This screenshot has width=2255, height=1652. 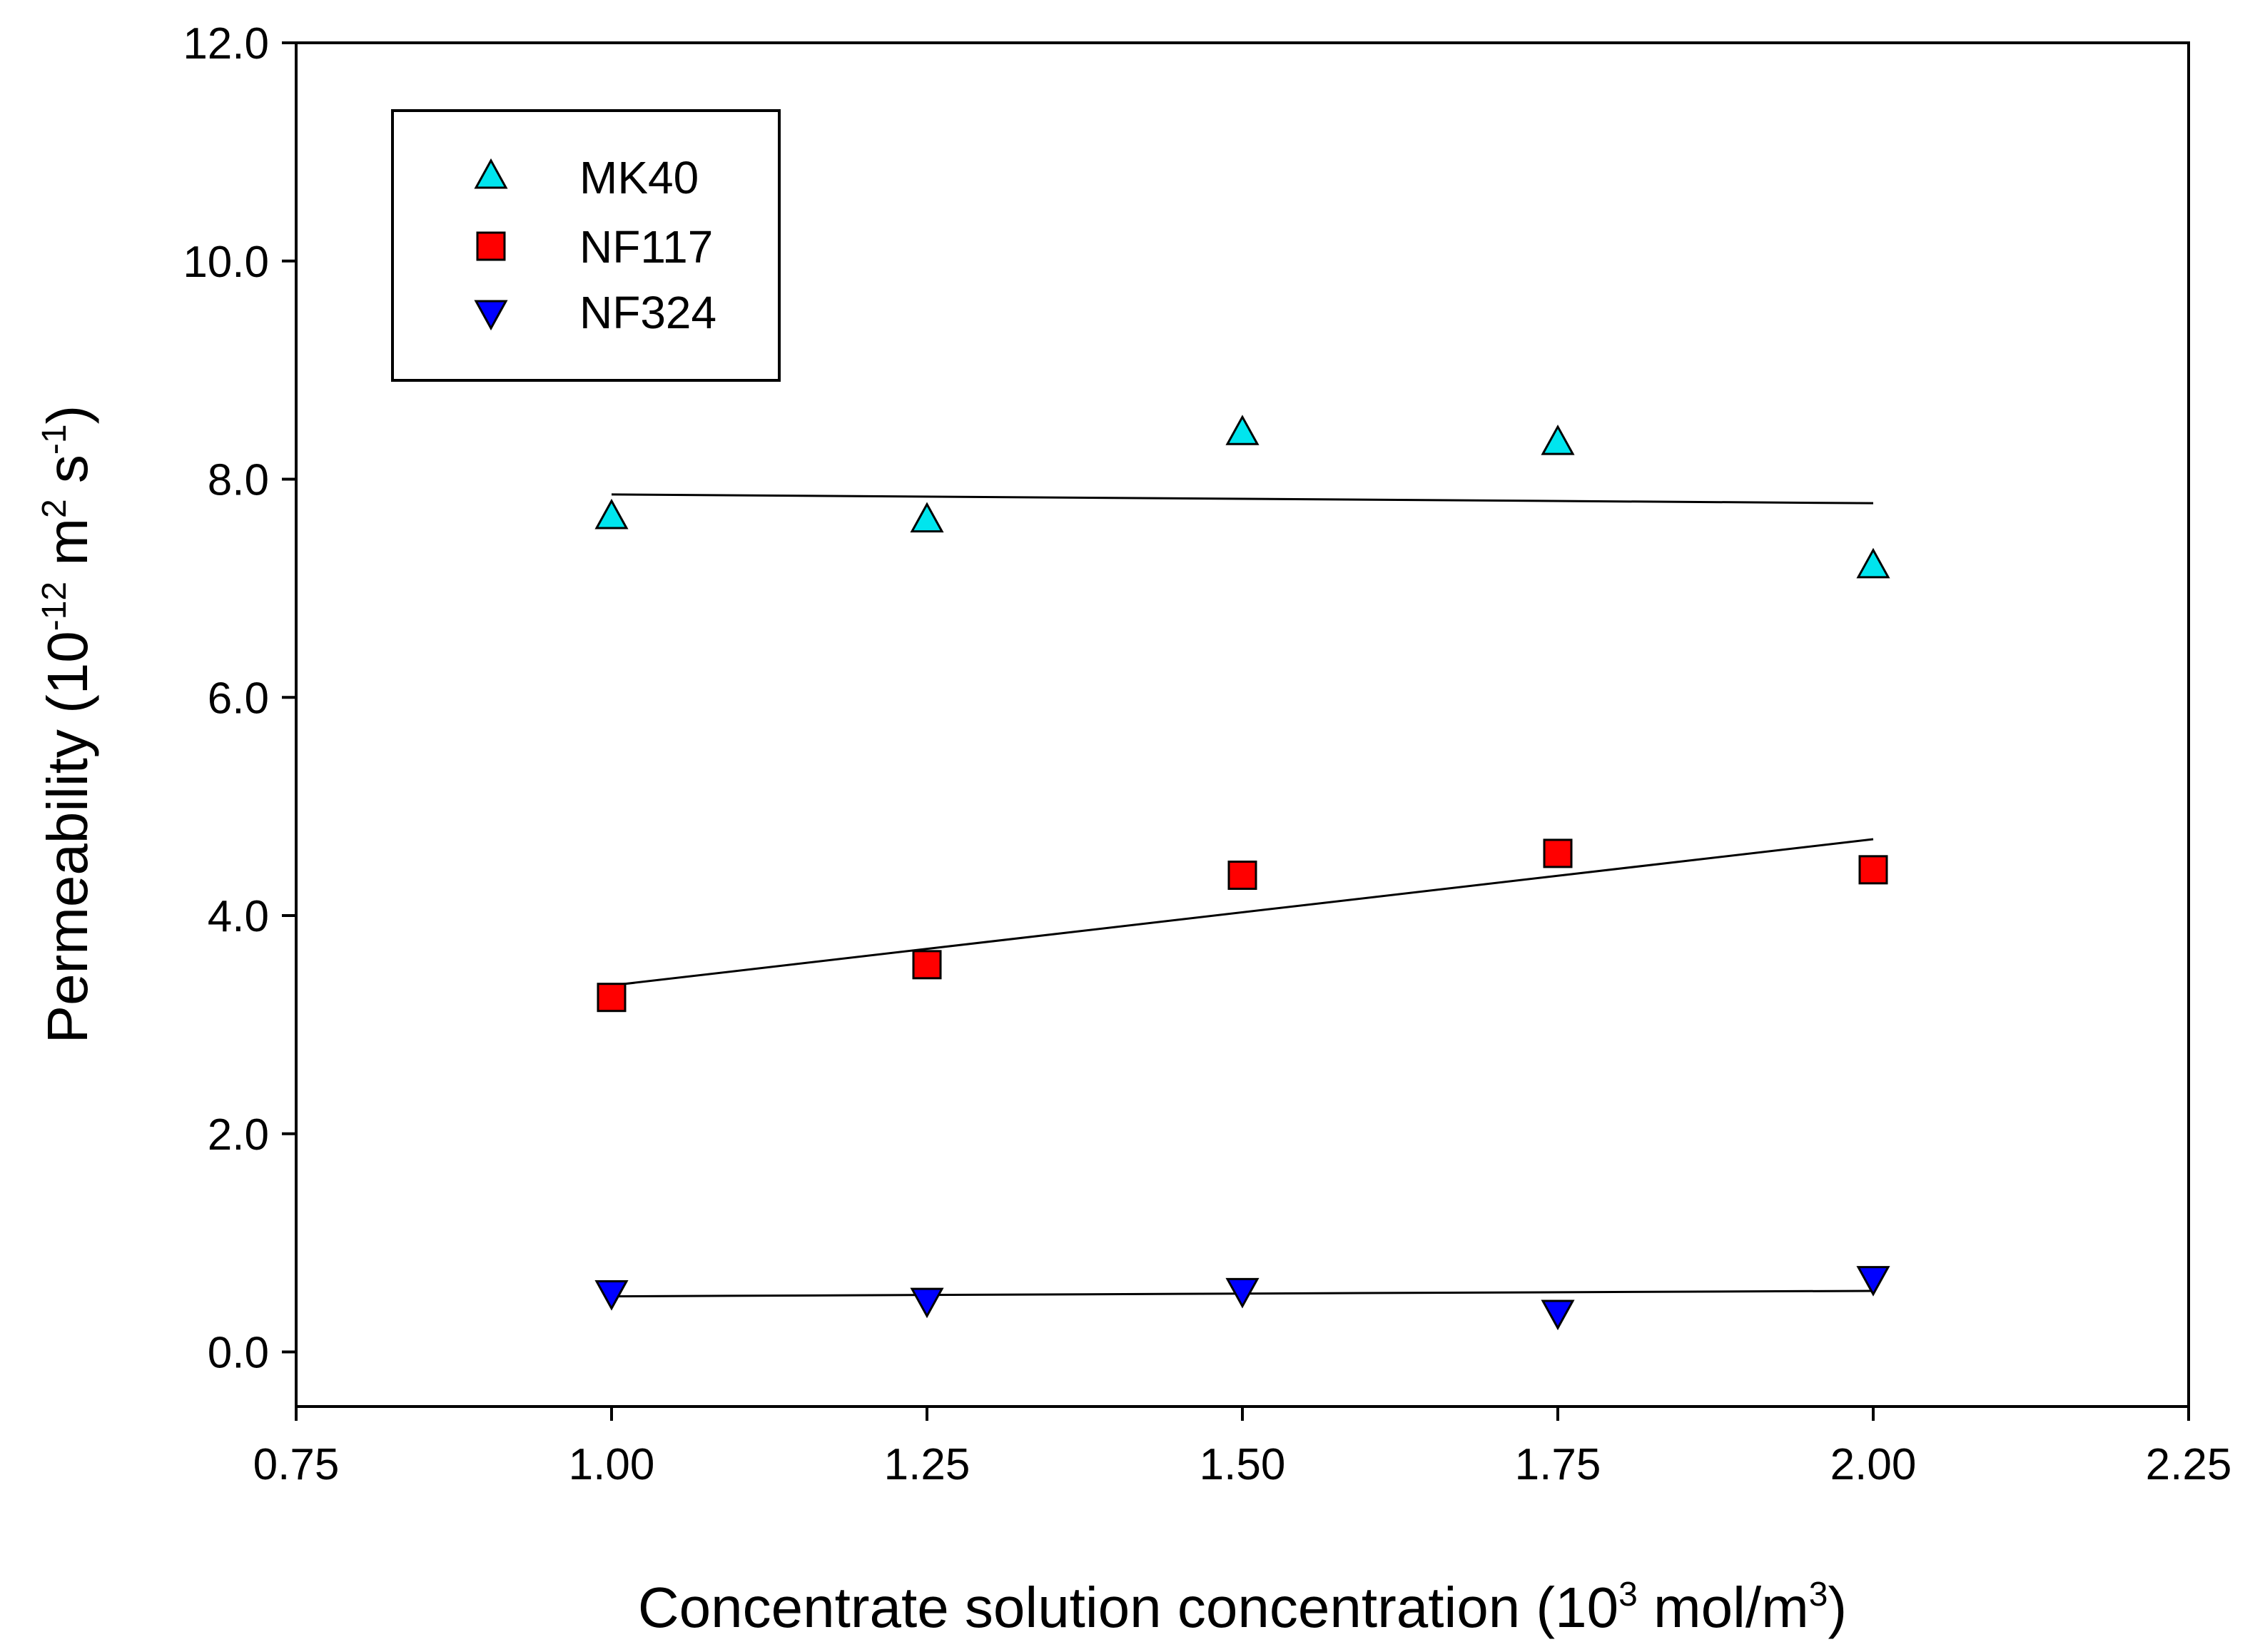 What do you see at coordinates (55, 439) in the screenshot?
I see `y-axis-title-sup3: -1` at bounding box center [55, 439].